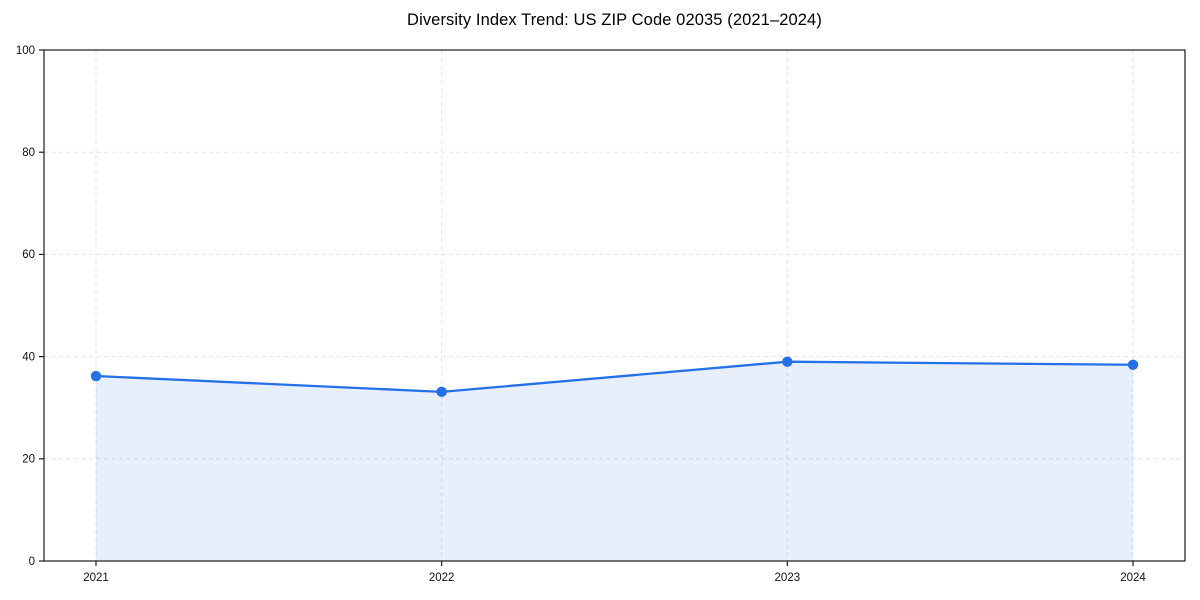 The width and height of the screenshot is (1200, 600). Describe the element at coordinates (1133, 578) in the screenshot. I see `x-tick-label: 2024` at that location.